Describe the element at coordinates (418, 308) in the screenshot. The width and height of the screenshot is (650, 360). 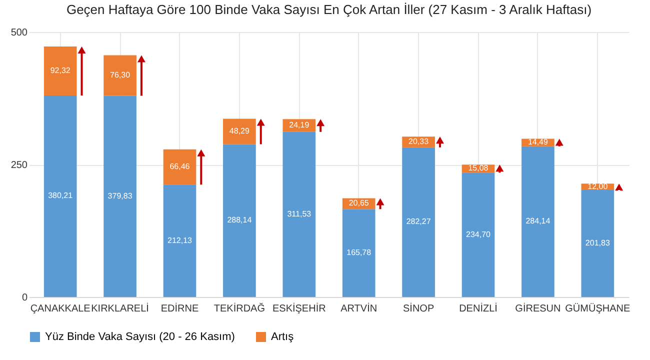
I see `x-tick-label: SİNOP` at that location.